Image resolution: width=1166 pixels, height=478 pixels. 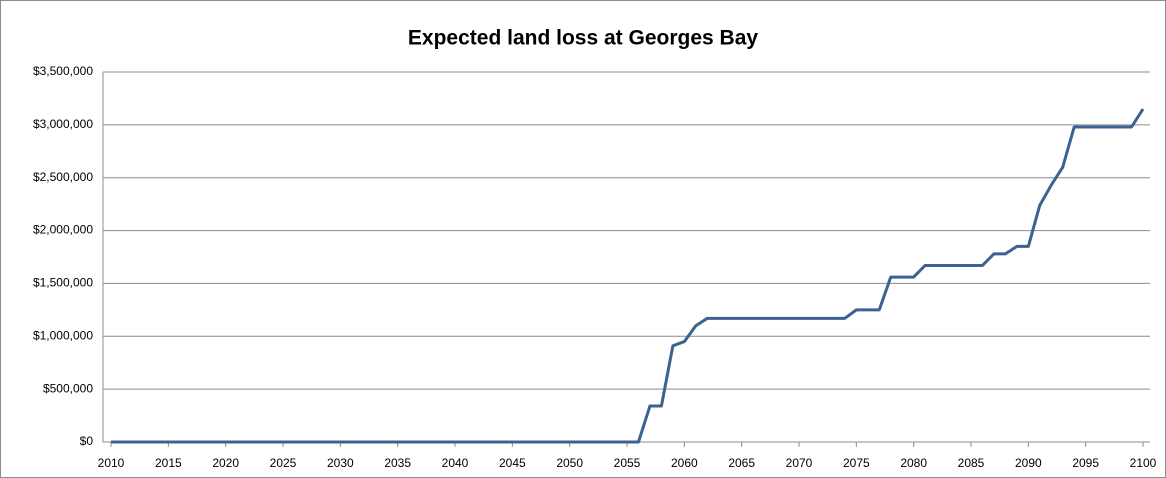 What do you see at coordinates (1085, 463) in the screenshot?
I see `x-tick-label: 2095` at bounding box center [1085, 463].